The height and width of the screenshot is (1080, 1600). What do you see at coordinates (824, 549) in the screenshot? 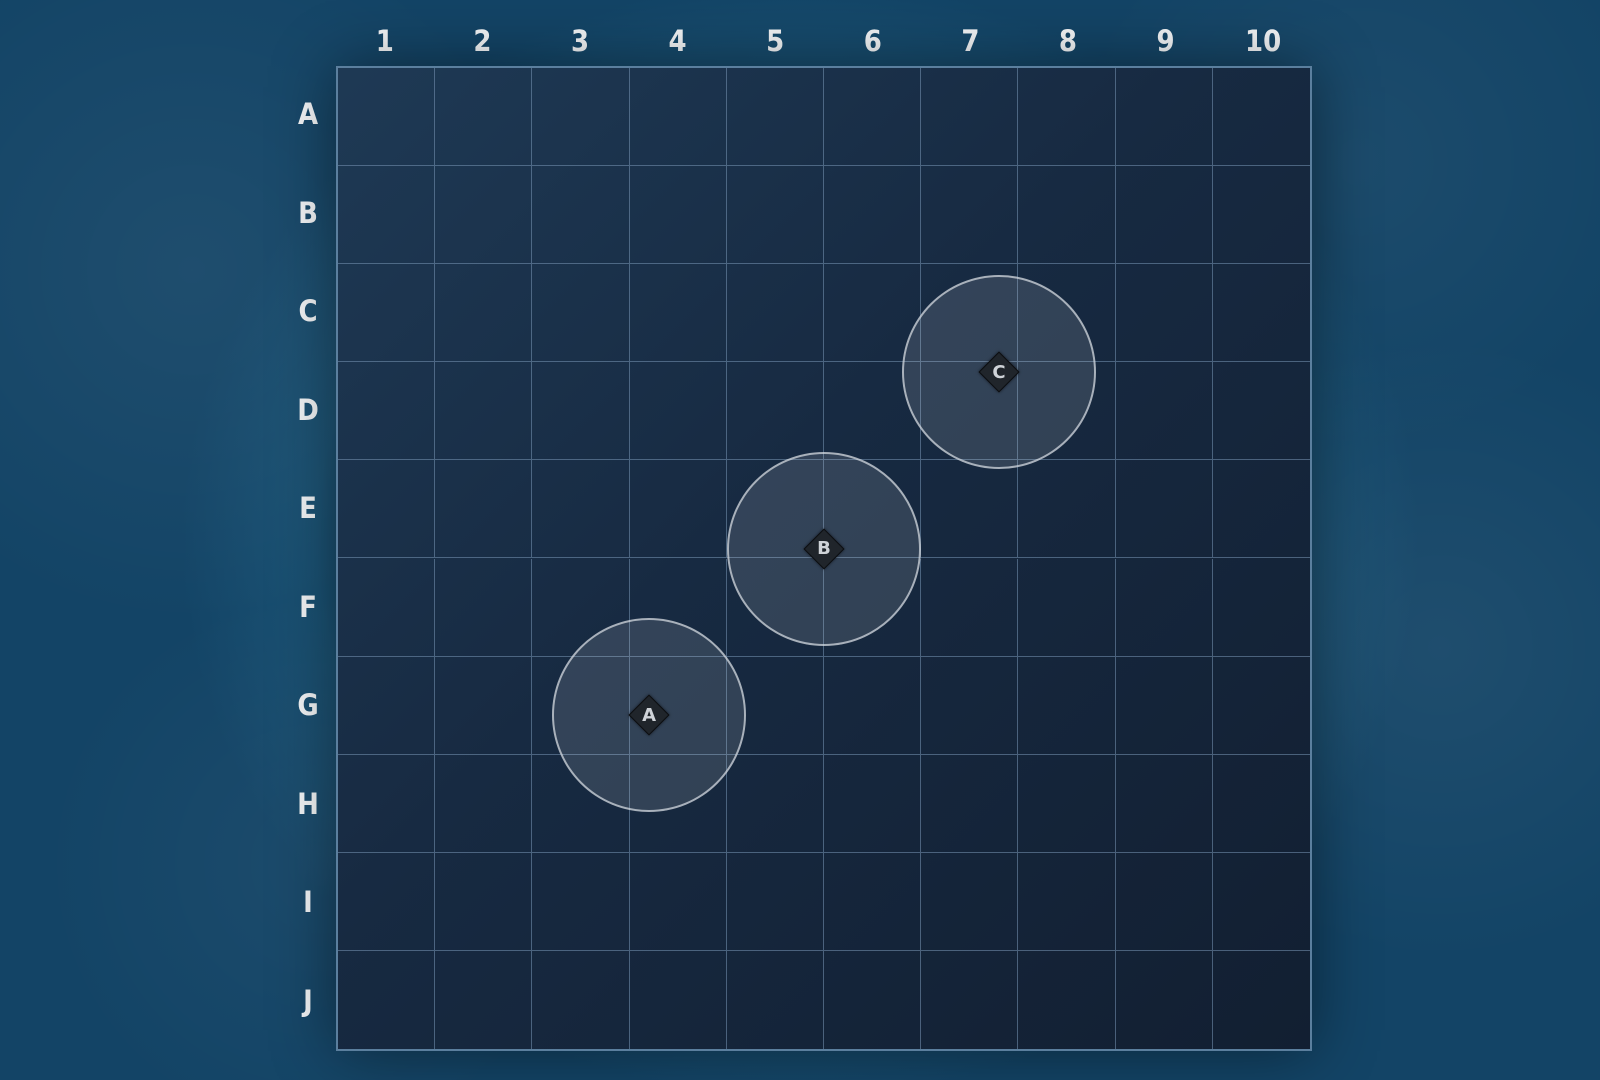
I see `unit-marker: B` at bounding box center [824, 549].